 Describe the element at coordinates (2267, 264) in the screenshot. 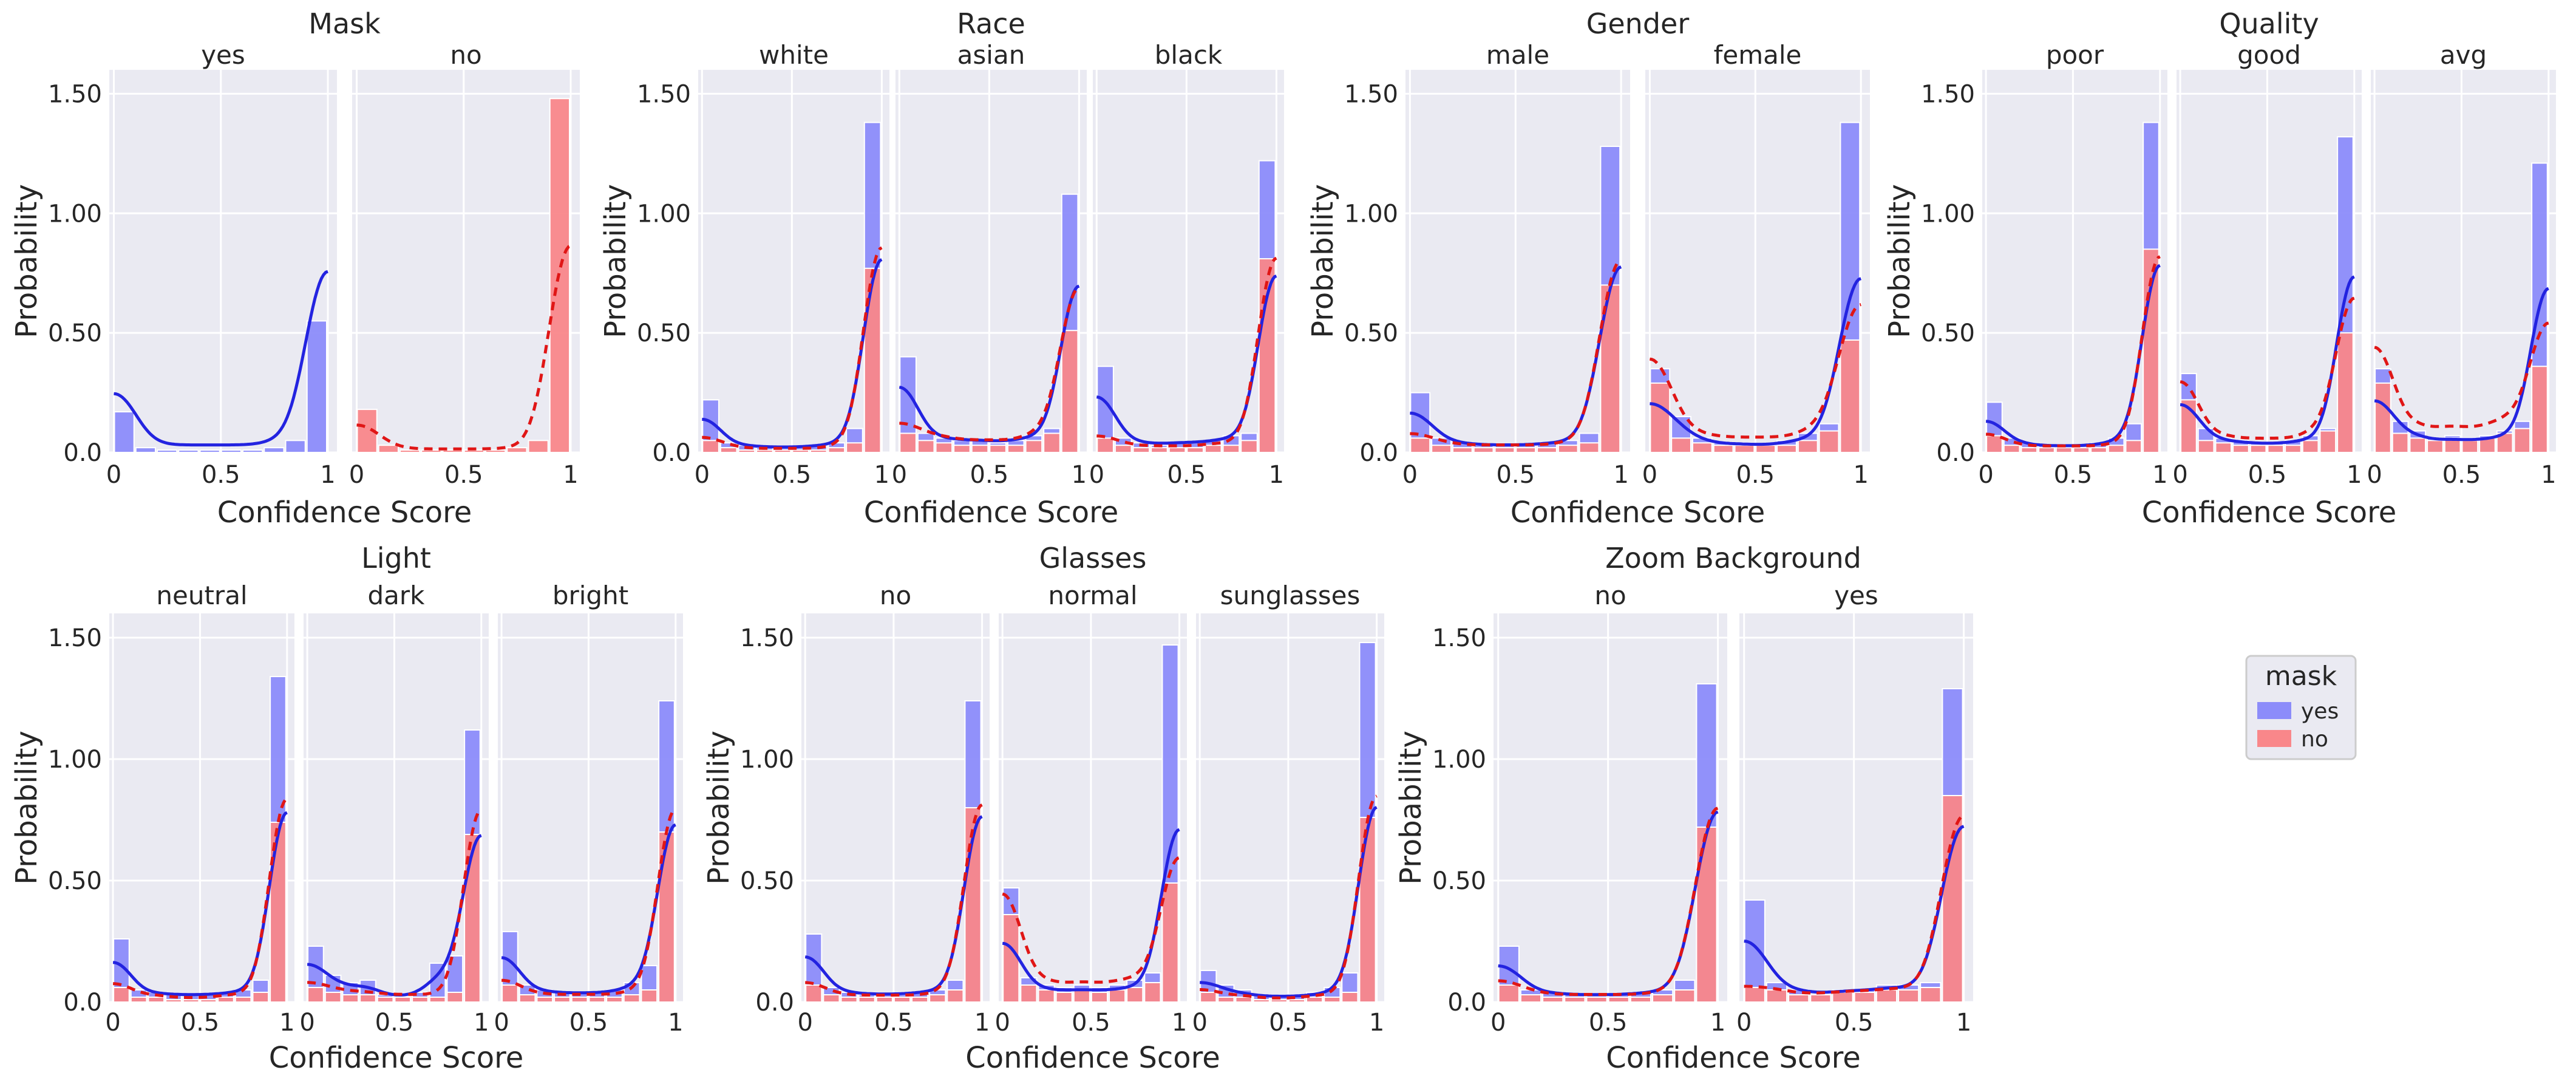

I see `panel: good 0 0.5 1` at that location.